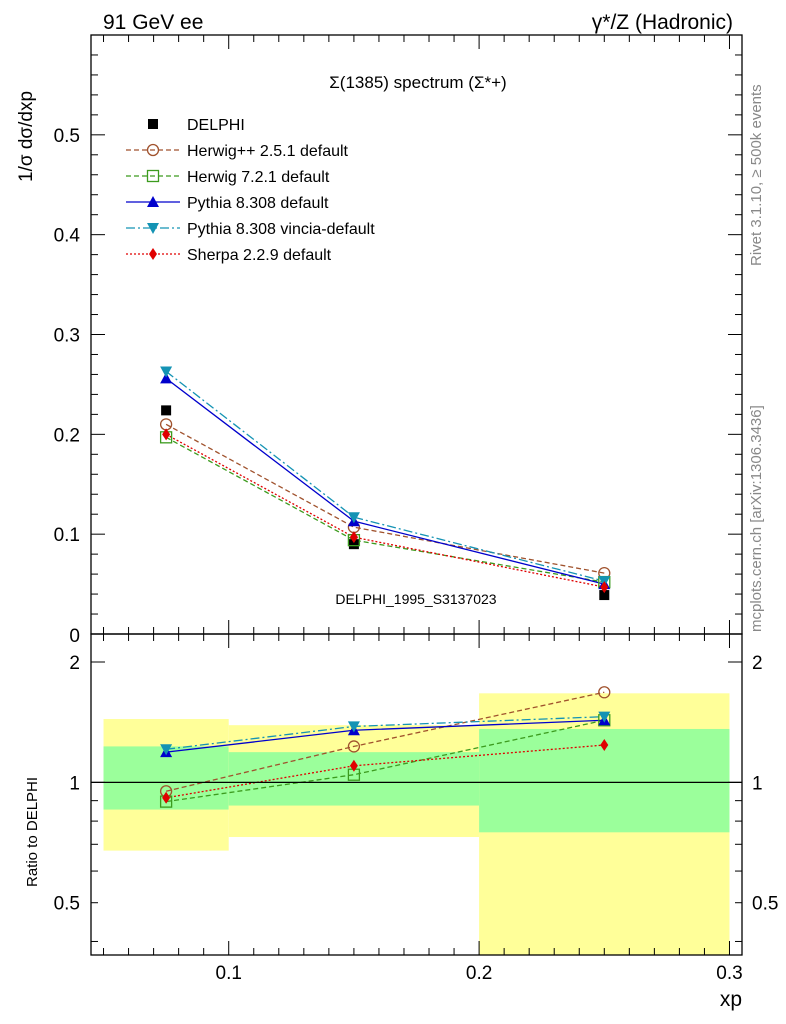 This screenshot has width=786, height=1024. What do you see at coordinates (479, 973) in the screenshot?
I see `x-tick-label: 0.2` at bounding box center [479, 973].